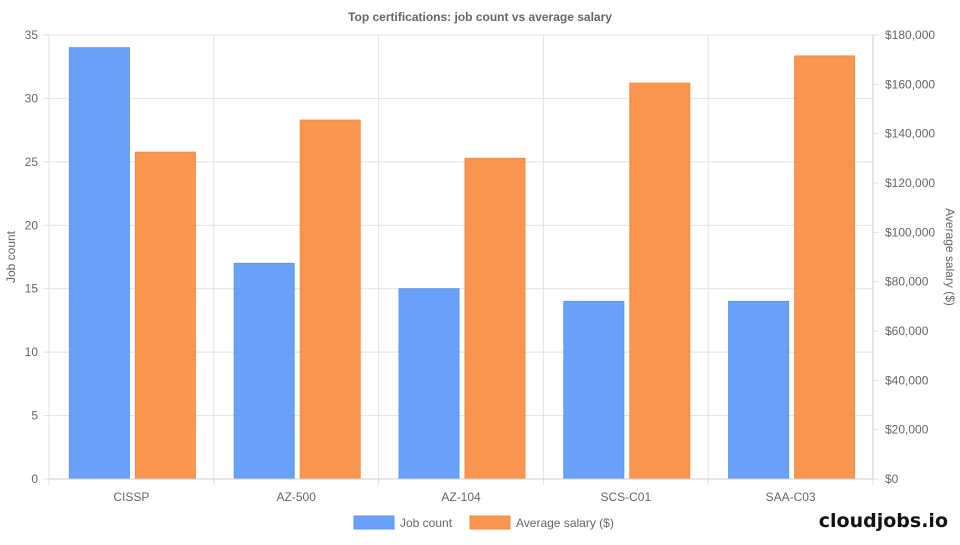 The width and height of the screenshot is (960, 545). Describe the element at coordinates (32, 98) in the screenshot. I see `y-tick-label: 30` at that location.